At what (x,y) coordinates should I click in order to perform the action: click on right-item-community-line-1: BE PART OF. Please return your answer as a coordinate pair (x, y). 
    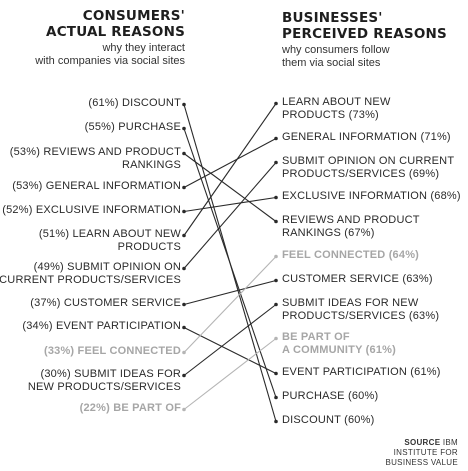
    Looking at the image, I should click on (316, 337).